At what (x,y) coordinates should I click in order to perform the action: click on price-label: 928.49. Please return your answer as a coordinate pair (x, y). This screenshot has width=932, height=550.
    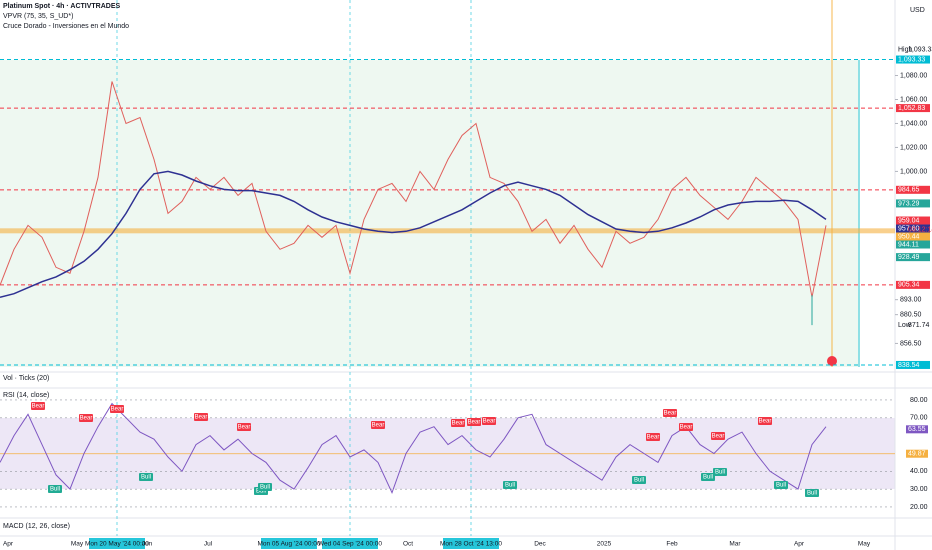
    Looking at the image, I should click on (909, 257).